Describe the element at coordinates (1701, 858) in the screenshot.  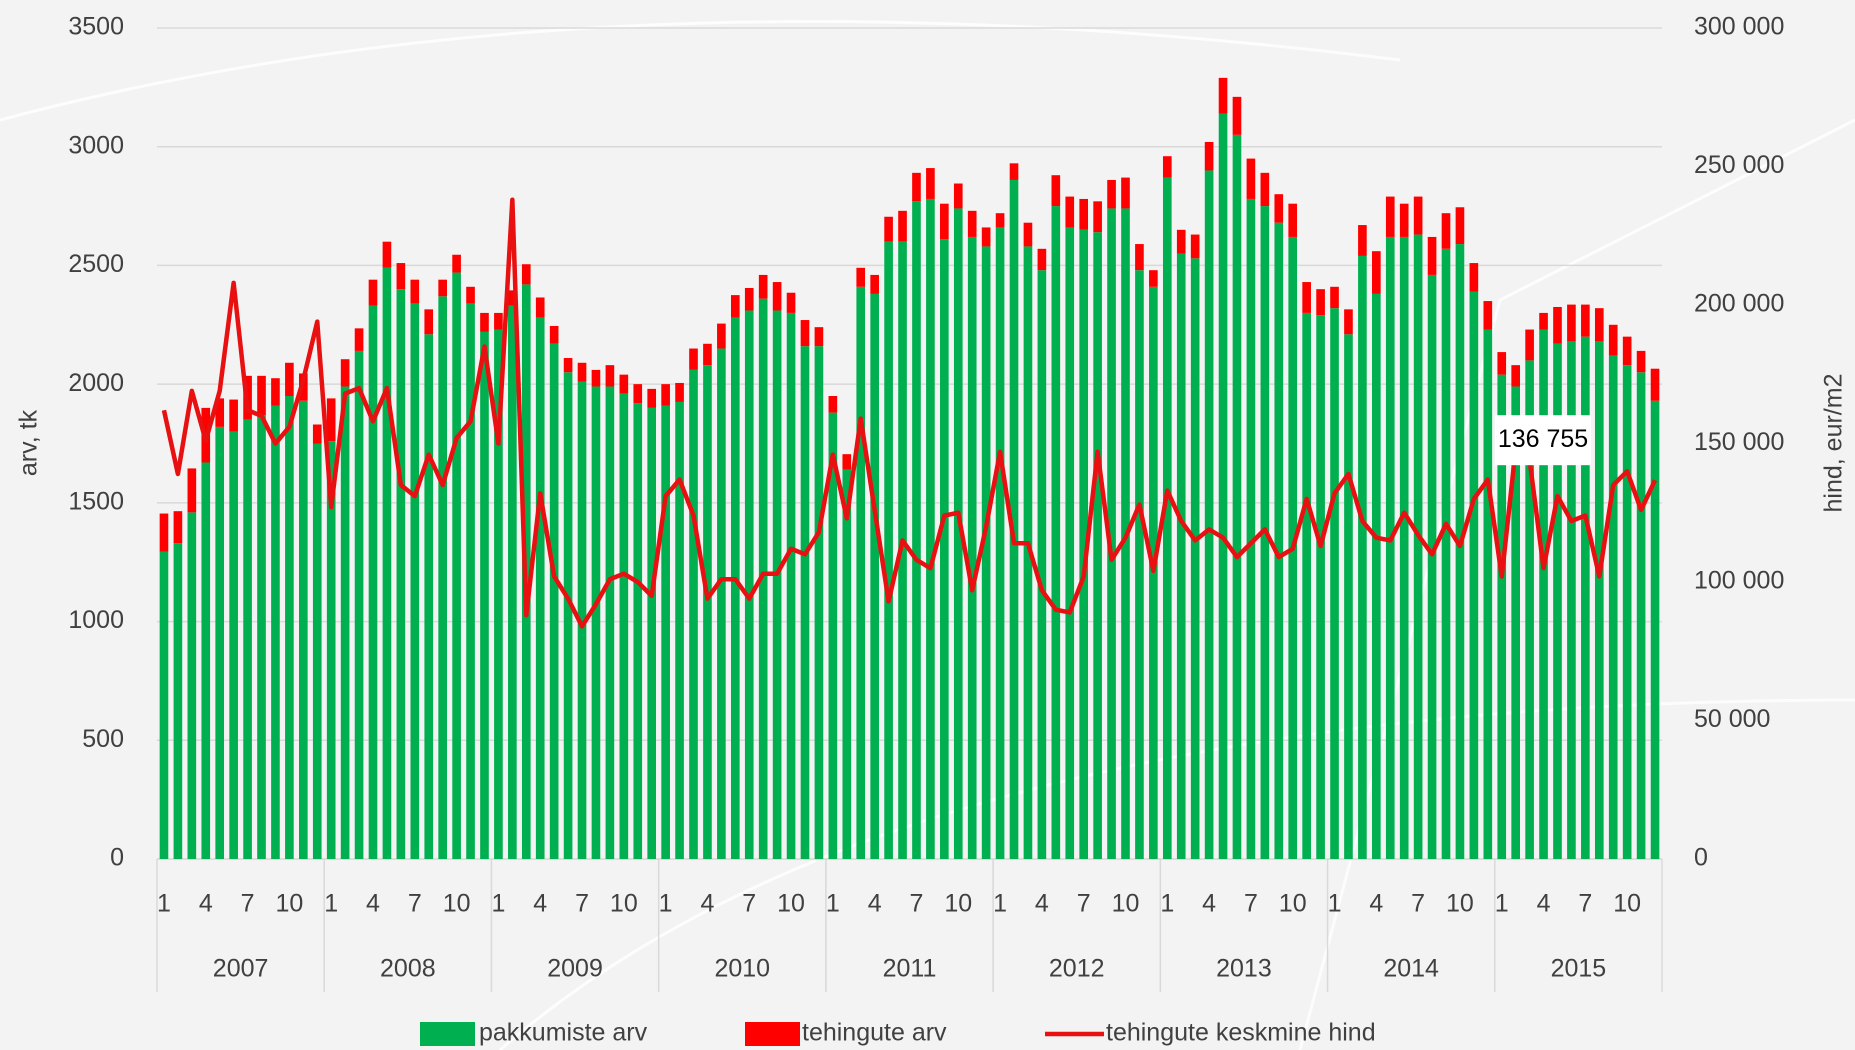
I see `y2-tick-label: 0` at that location.